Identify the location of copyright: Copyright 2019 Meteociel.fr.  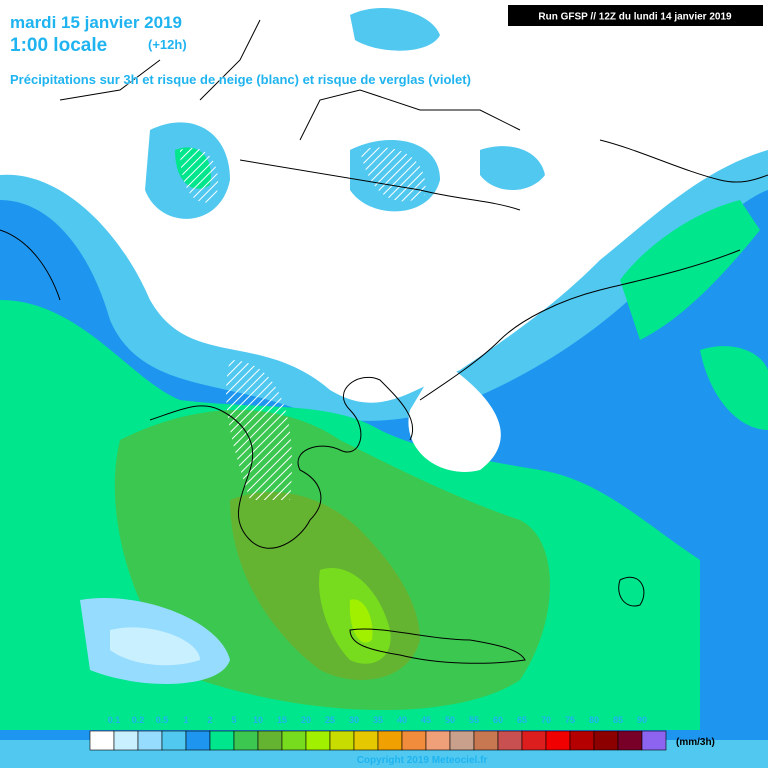
(422, 760).